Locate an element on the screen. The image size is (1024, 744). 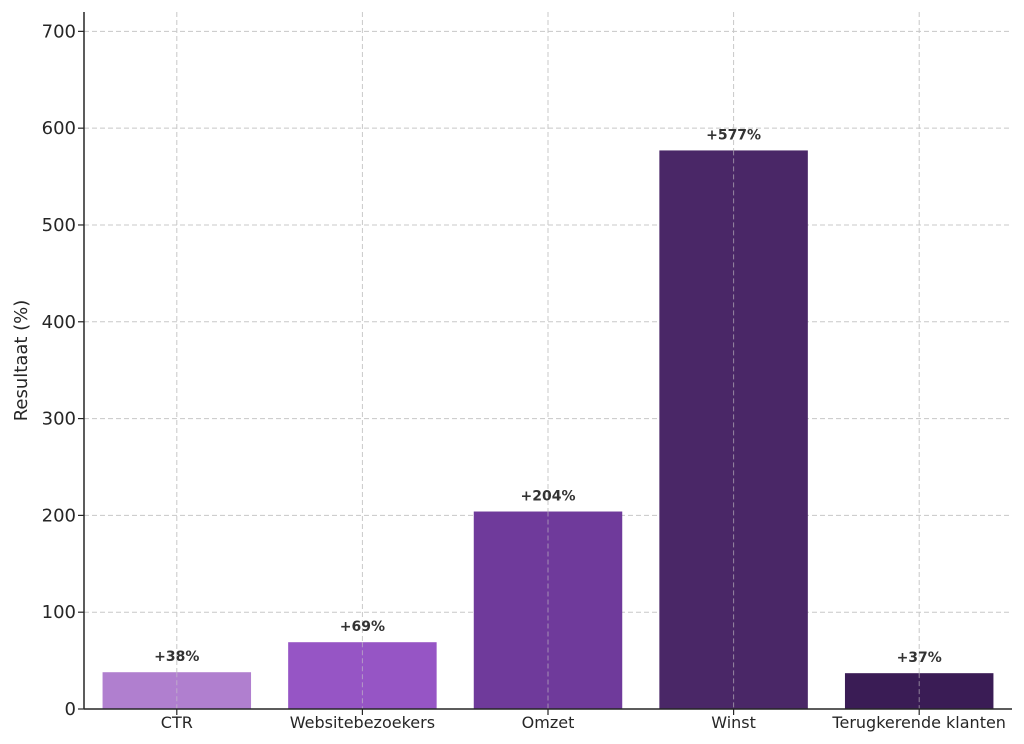
y-tick-label: 100 is located at coordinates (59, 612).